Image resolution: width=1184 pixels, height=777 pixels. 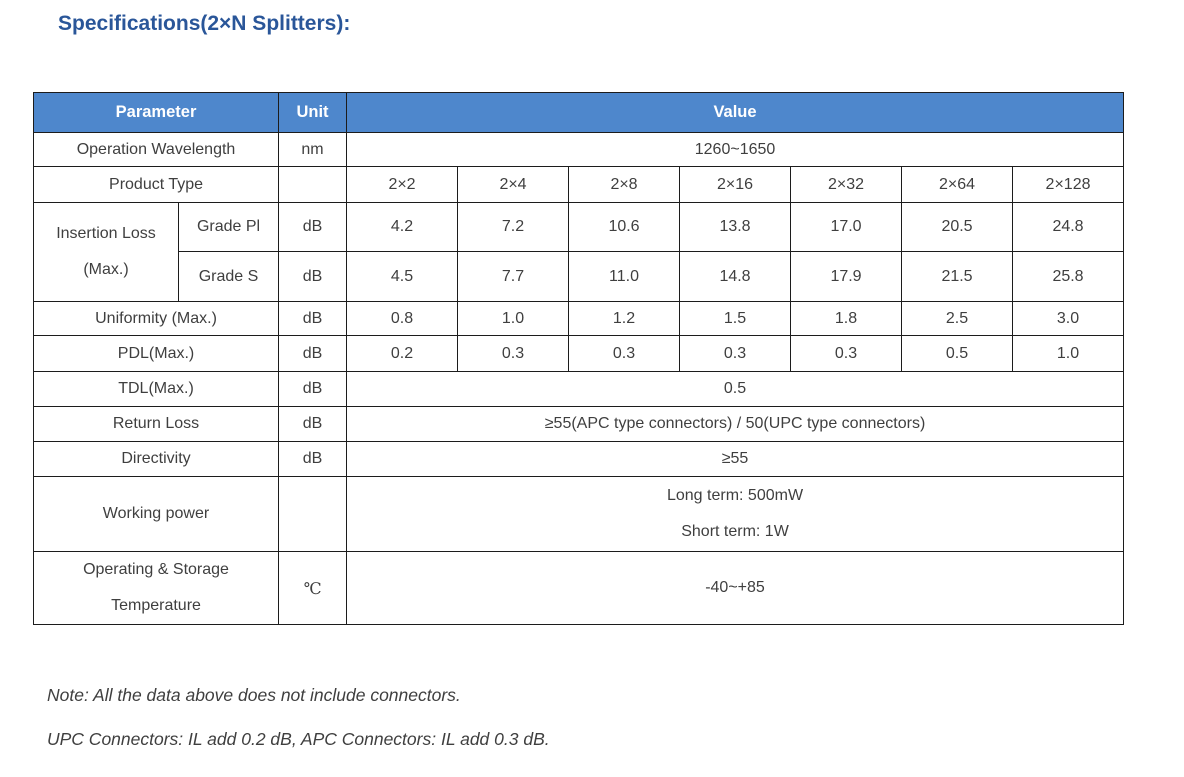 I want to click on working-power-short-term: Short term: 1W, so click(x=735, y=531).